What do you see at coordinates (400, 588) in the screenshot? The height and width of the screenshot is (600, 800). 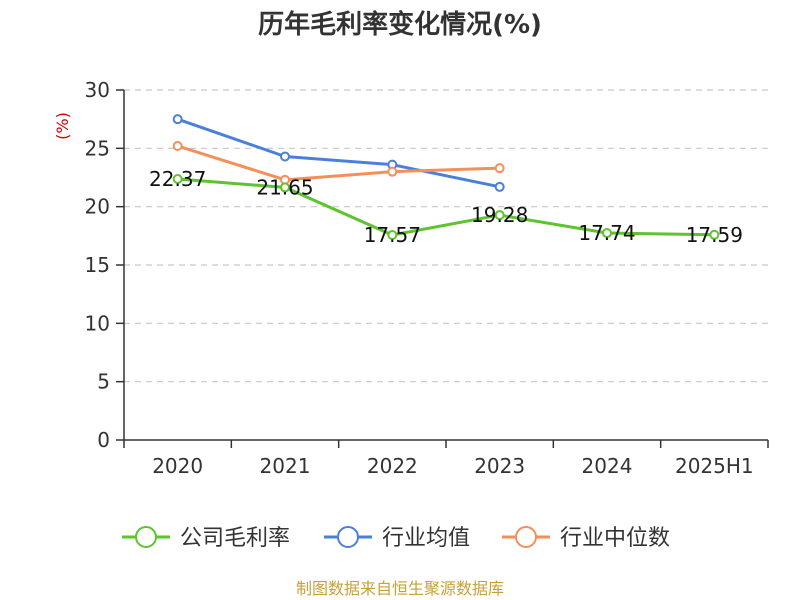 I see `data-source-note: 制图数据来自恒生聚源数据库` at bounding box center [400, 588].